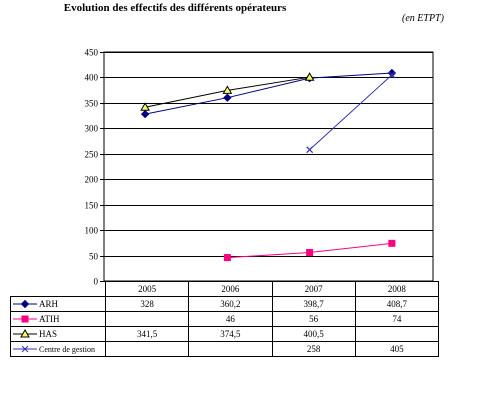  Describe the element at coordinates (147, 334) in the screenshot. I see `data-label: 341,5` at that location.